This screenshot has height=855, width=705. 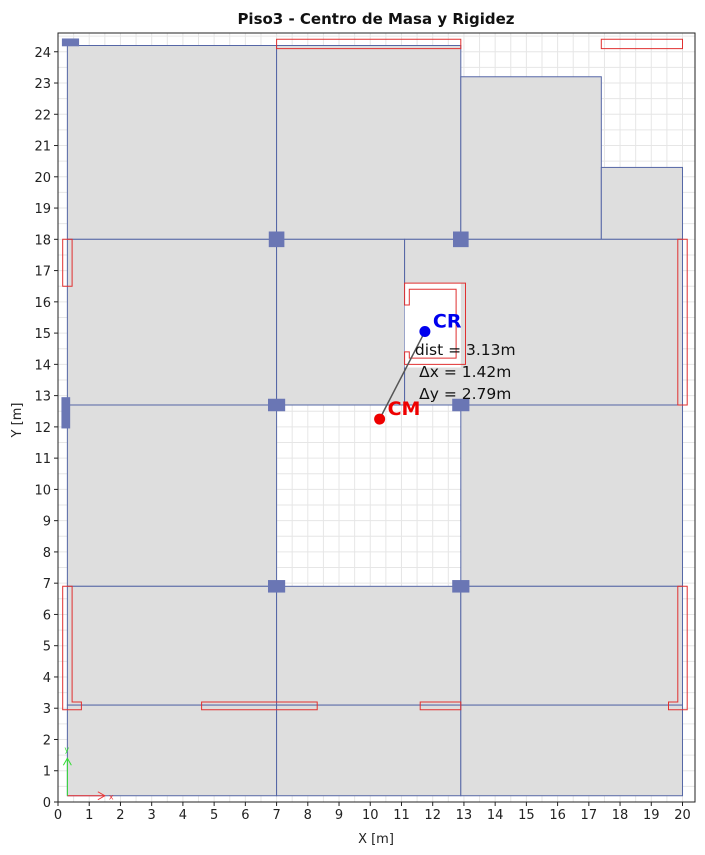 What do you see at coordinates (526, 815) in the screenshot?
I see `x-tick-label: 15` at bounding box center [526, 815].